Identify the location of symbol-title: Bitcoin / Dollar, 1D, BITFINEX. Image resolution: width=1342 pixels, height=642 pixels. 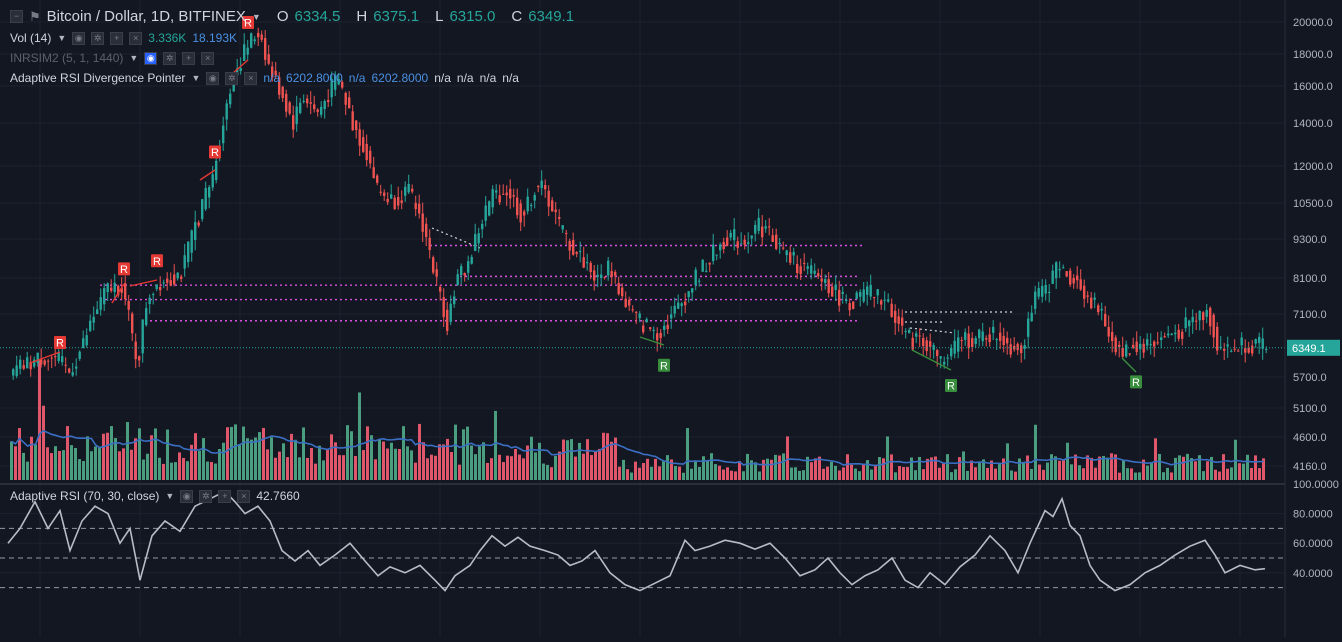
(146, 16).